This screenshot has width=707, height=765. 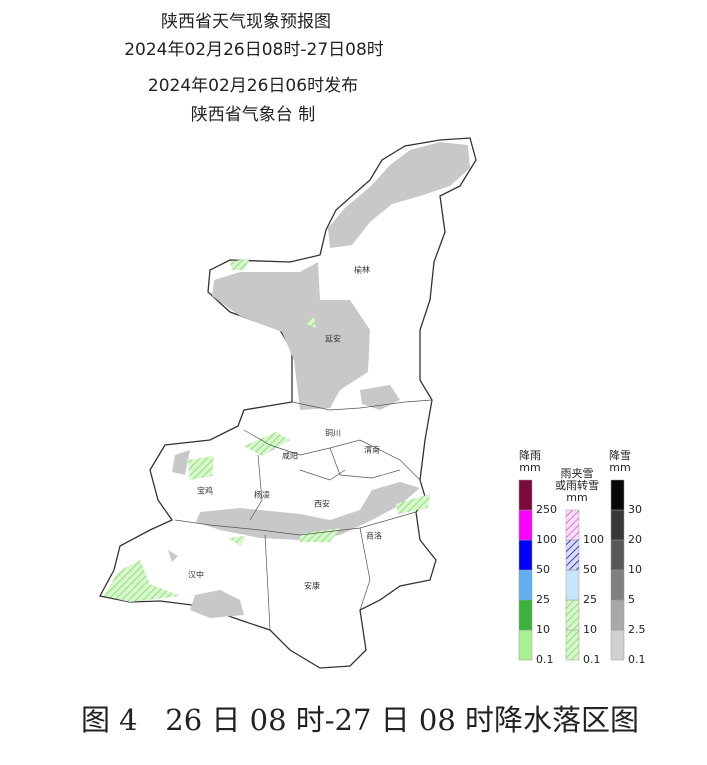 I want to click on legend-label: 5, so click(x=631, y=599).